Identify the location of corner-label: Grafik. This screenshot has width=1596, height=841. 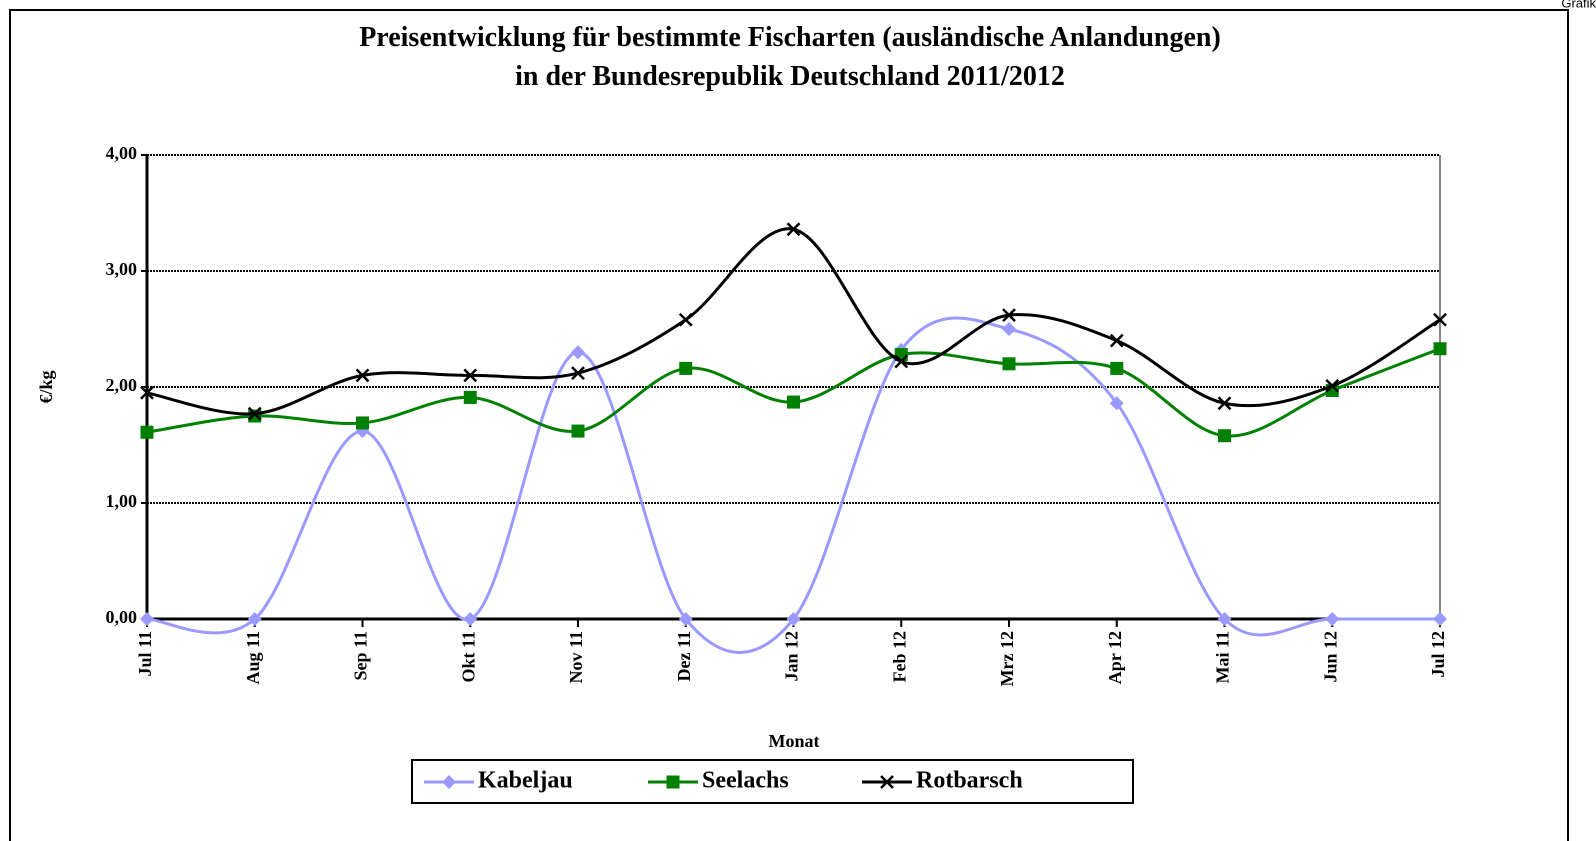
(1578, 5).